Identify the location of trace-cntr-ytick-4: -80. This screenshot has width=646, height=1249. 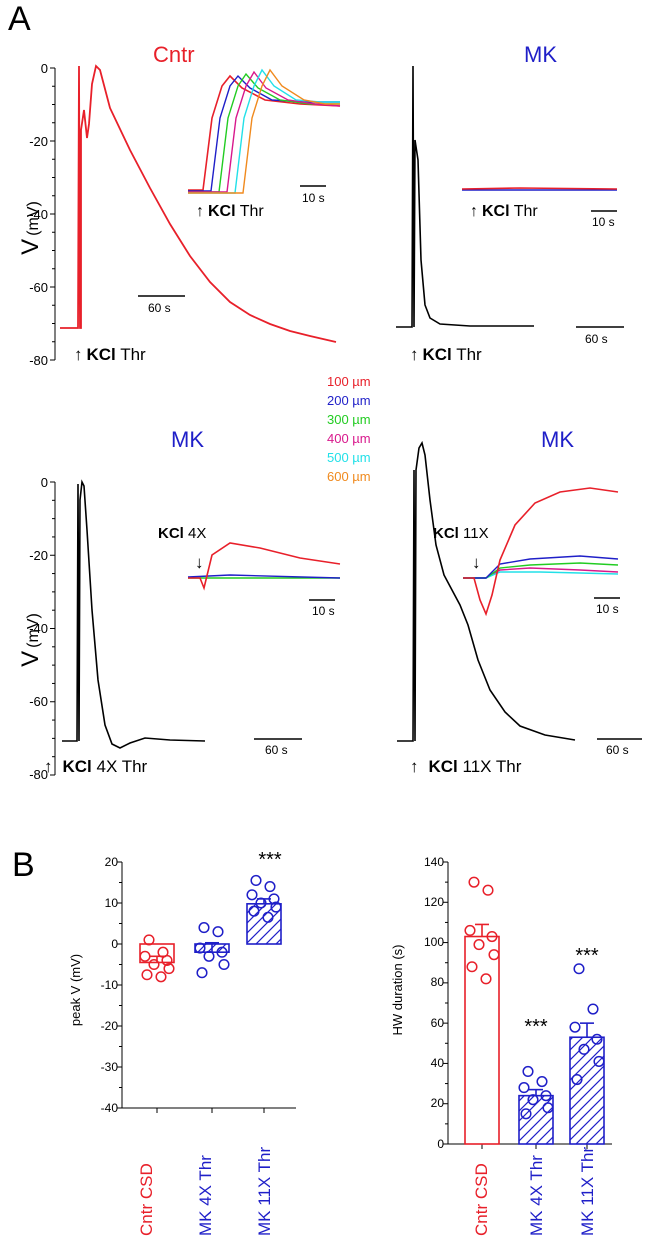
(38, 360).